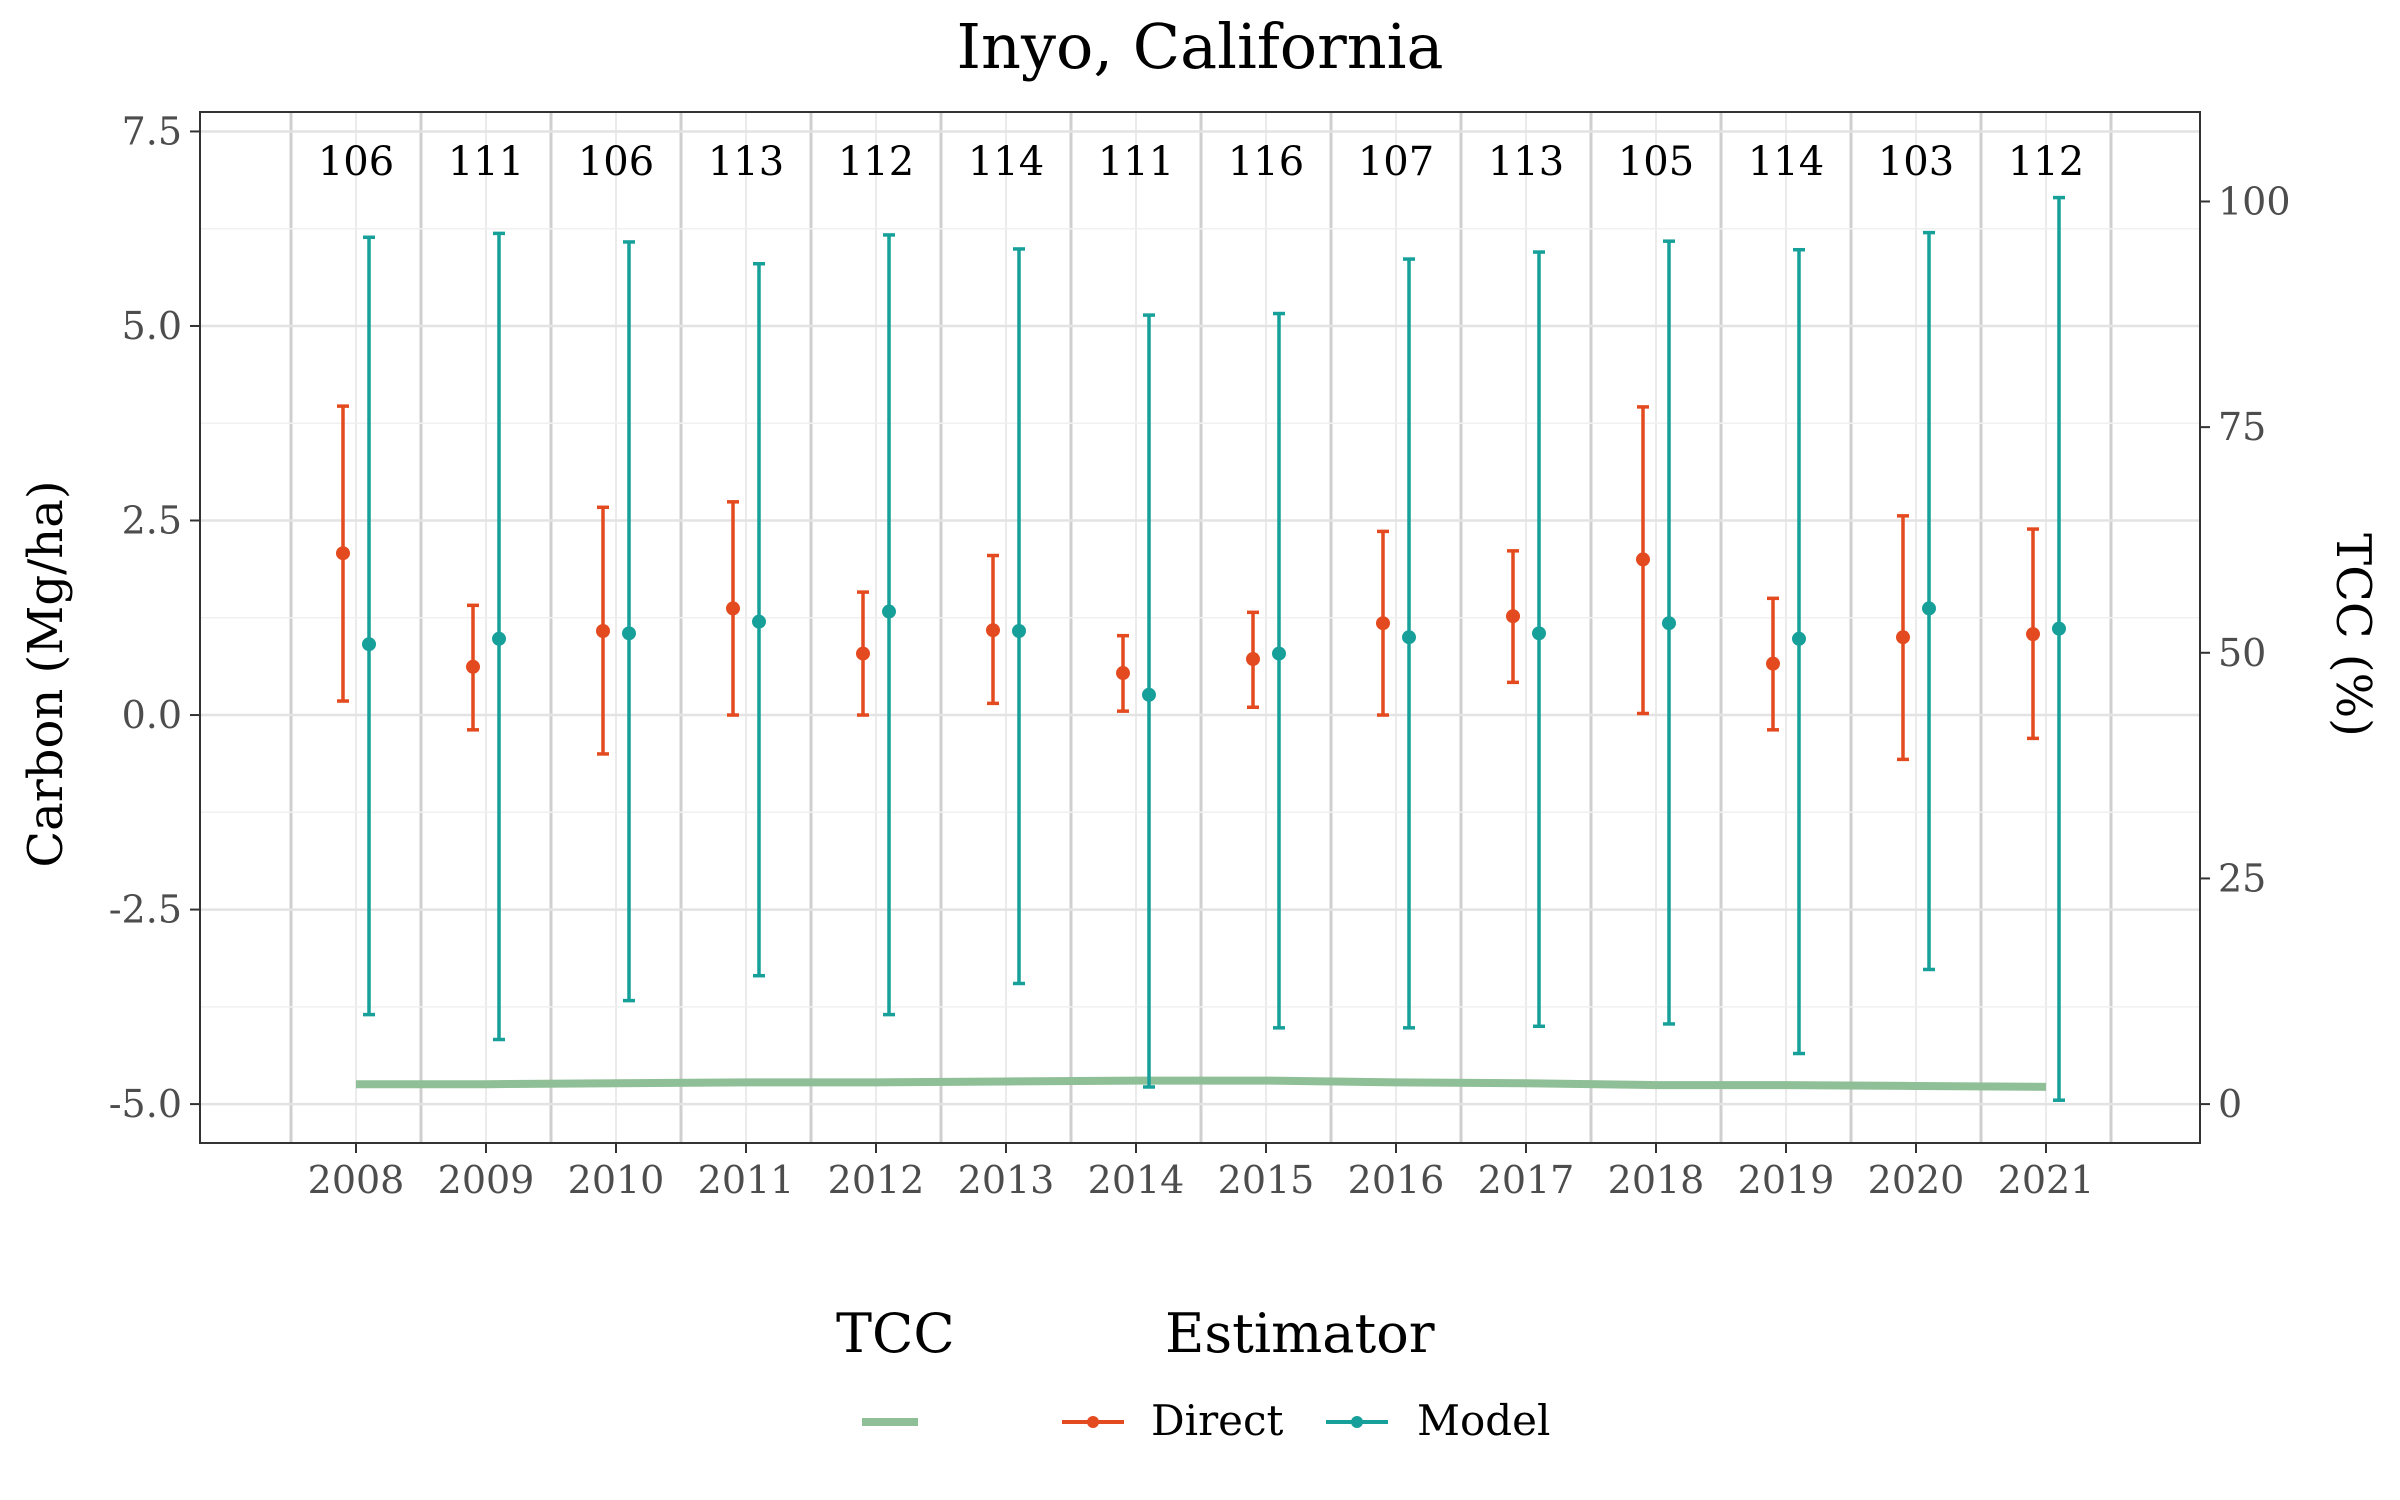 The height and width of the screenshot is (1500, 2400). I want to click on legend-title-tcc: TCC, so click(895, 1333).